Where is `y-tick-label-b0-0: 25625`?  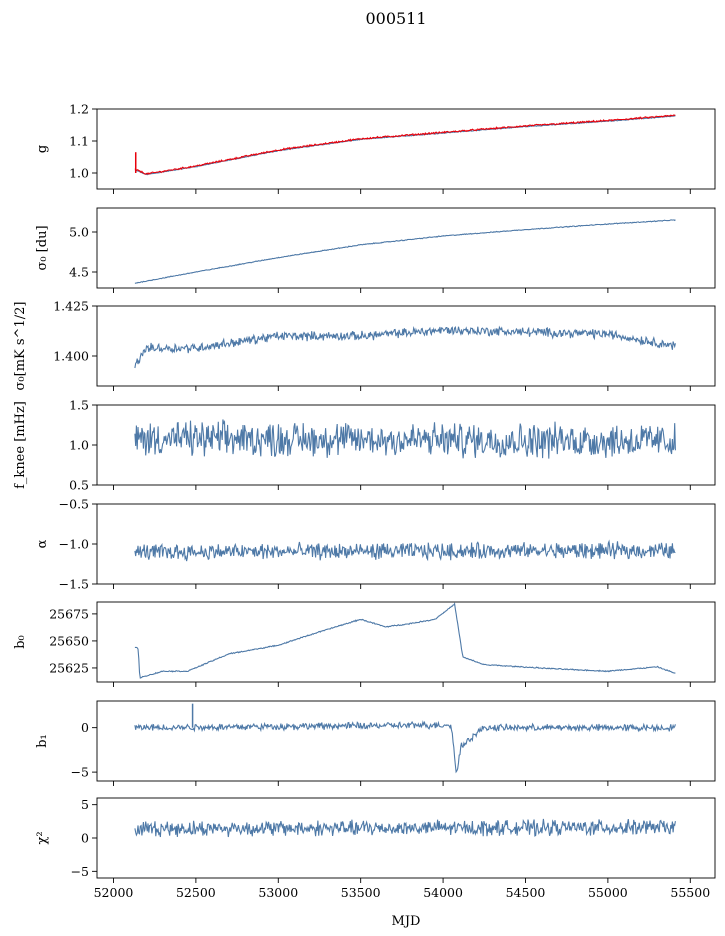
y-tick-label-b0-0: 25625 is located at coordinates (69, 667).